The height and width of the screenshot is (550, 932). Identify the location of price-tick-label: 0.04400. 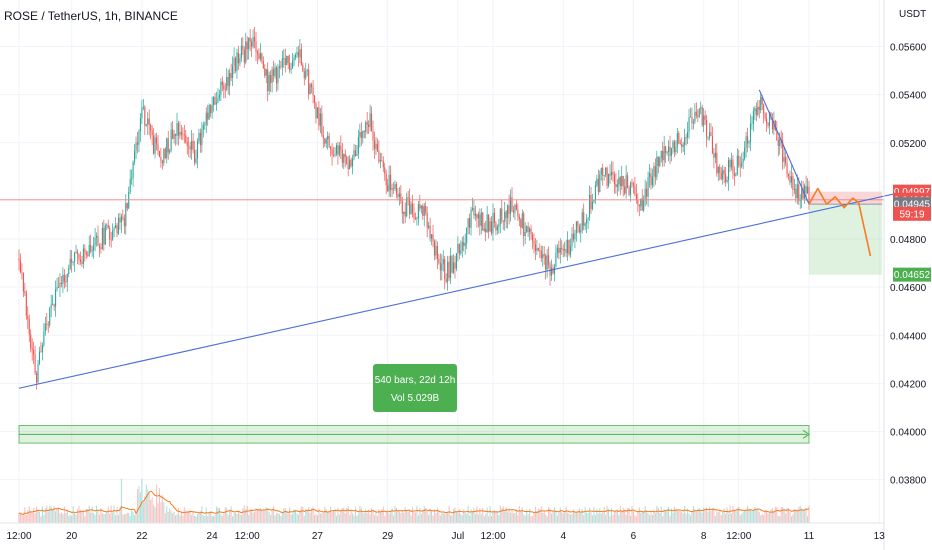
(908, 336).